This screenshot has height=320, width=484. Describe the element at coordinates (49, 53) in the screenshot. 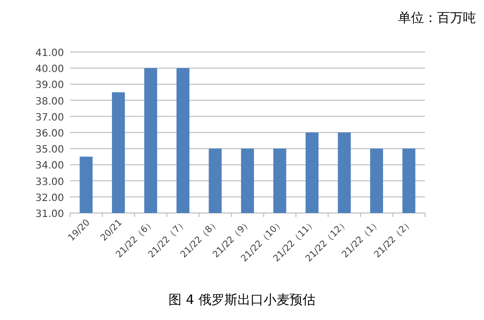

I see `y-tick-label: 41.00` at that location.